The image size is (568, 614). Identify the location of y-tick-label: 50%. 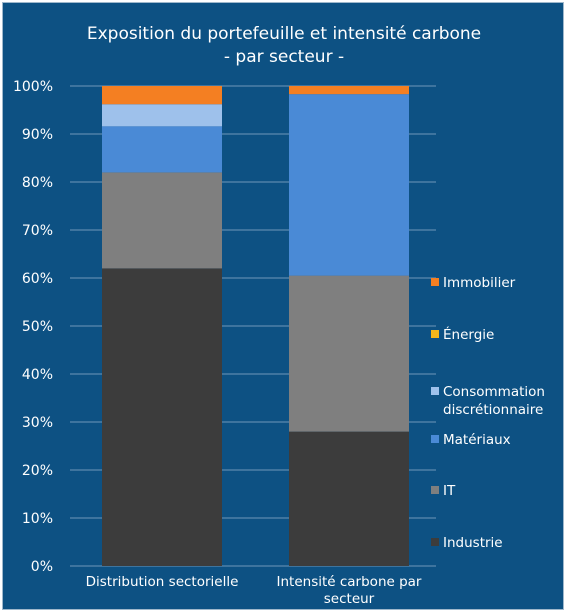
(37, 327).